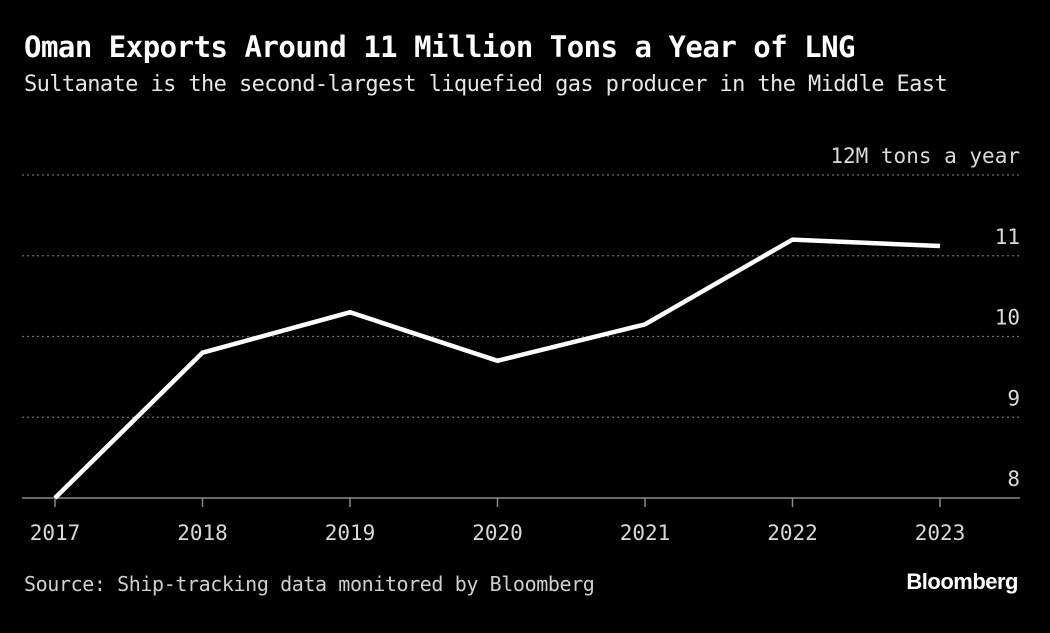 This screenshot has height=633, width=1050. Describe the element at coordinates (1013, 398) in the screenshot. I see `y-tick-label: 9` at that location.